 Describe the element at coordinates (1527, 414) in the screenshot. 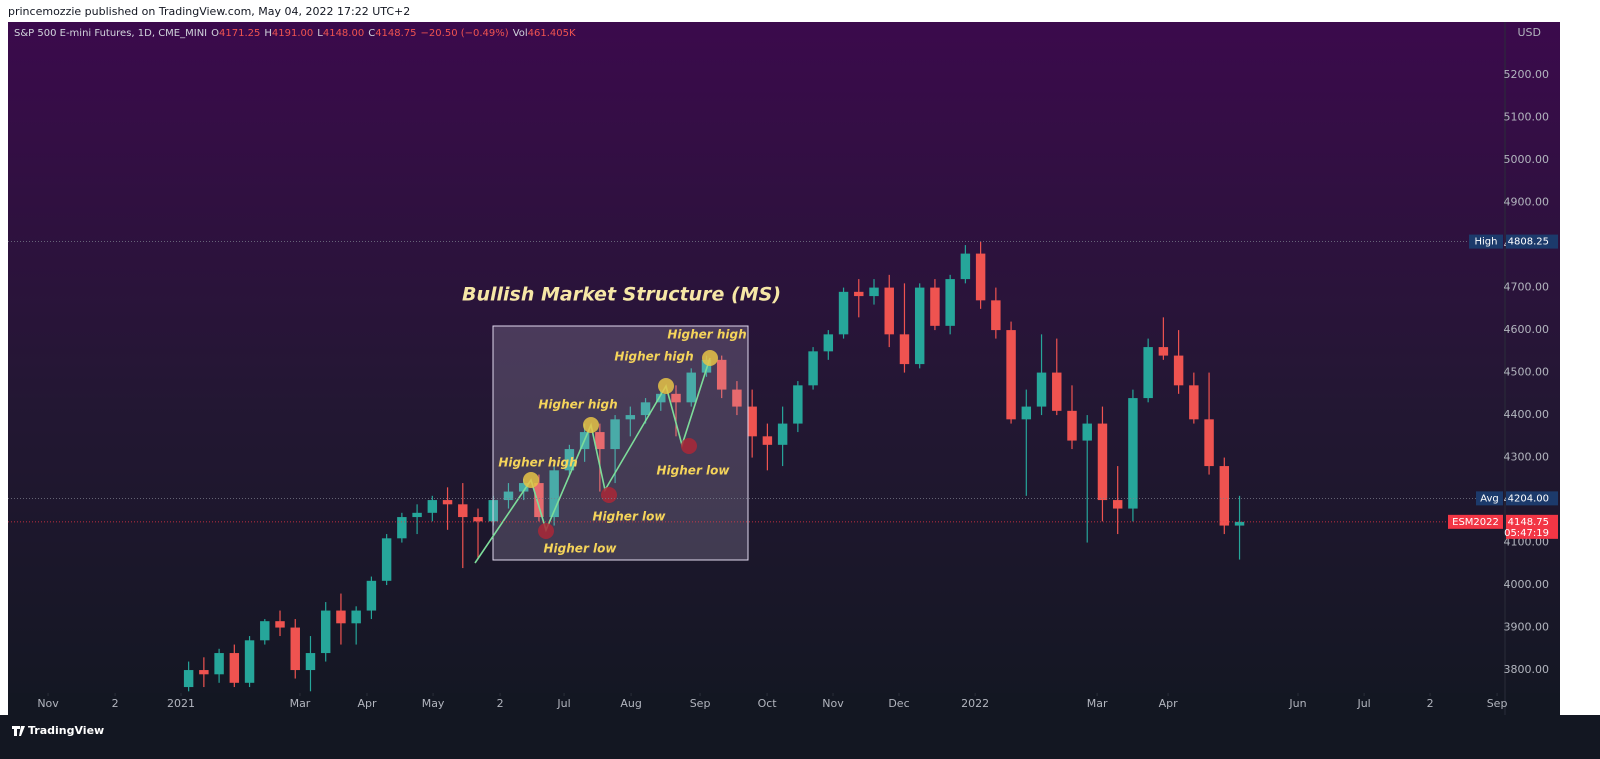

I see `y-tick-label: 4400.00` at that location.